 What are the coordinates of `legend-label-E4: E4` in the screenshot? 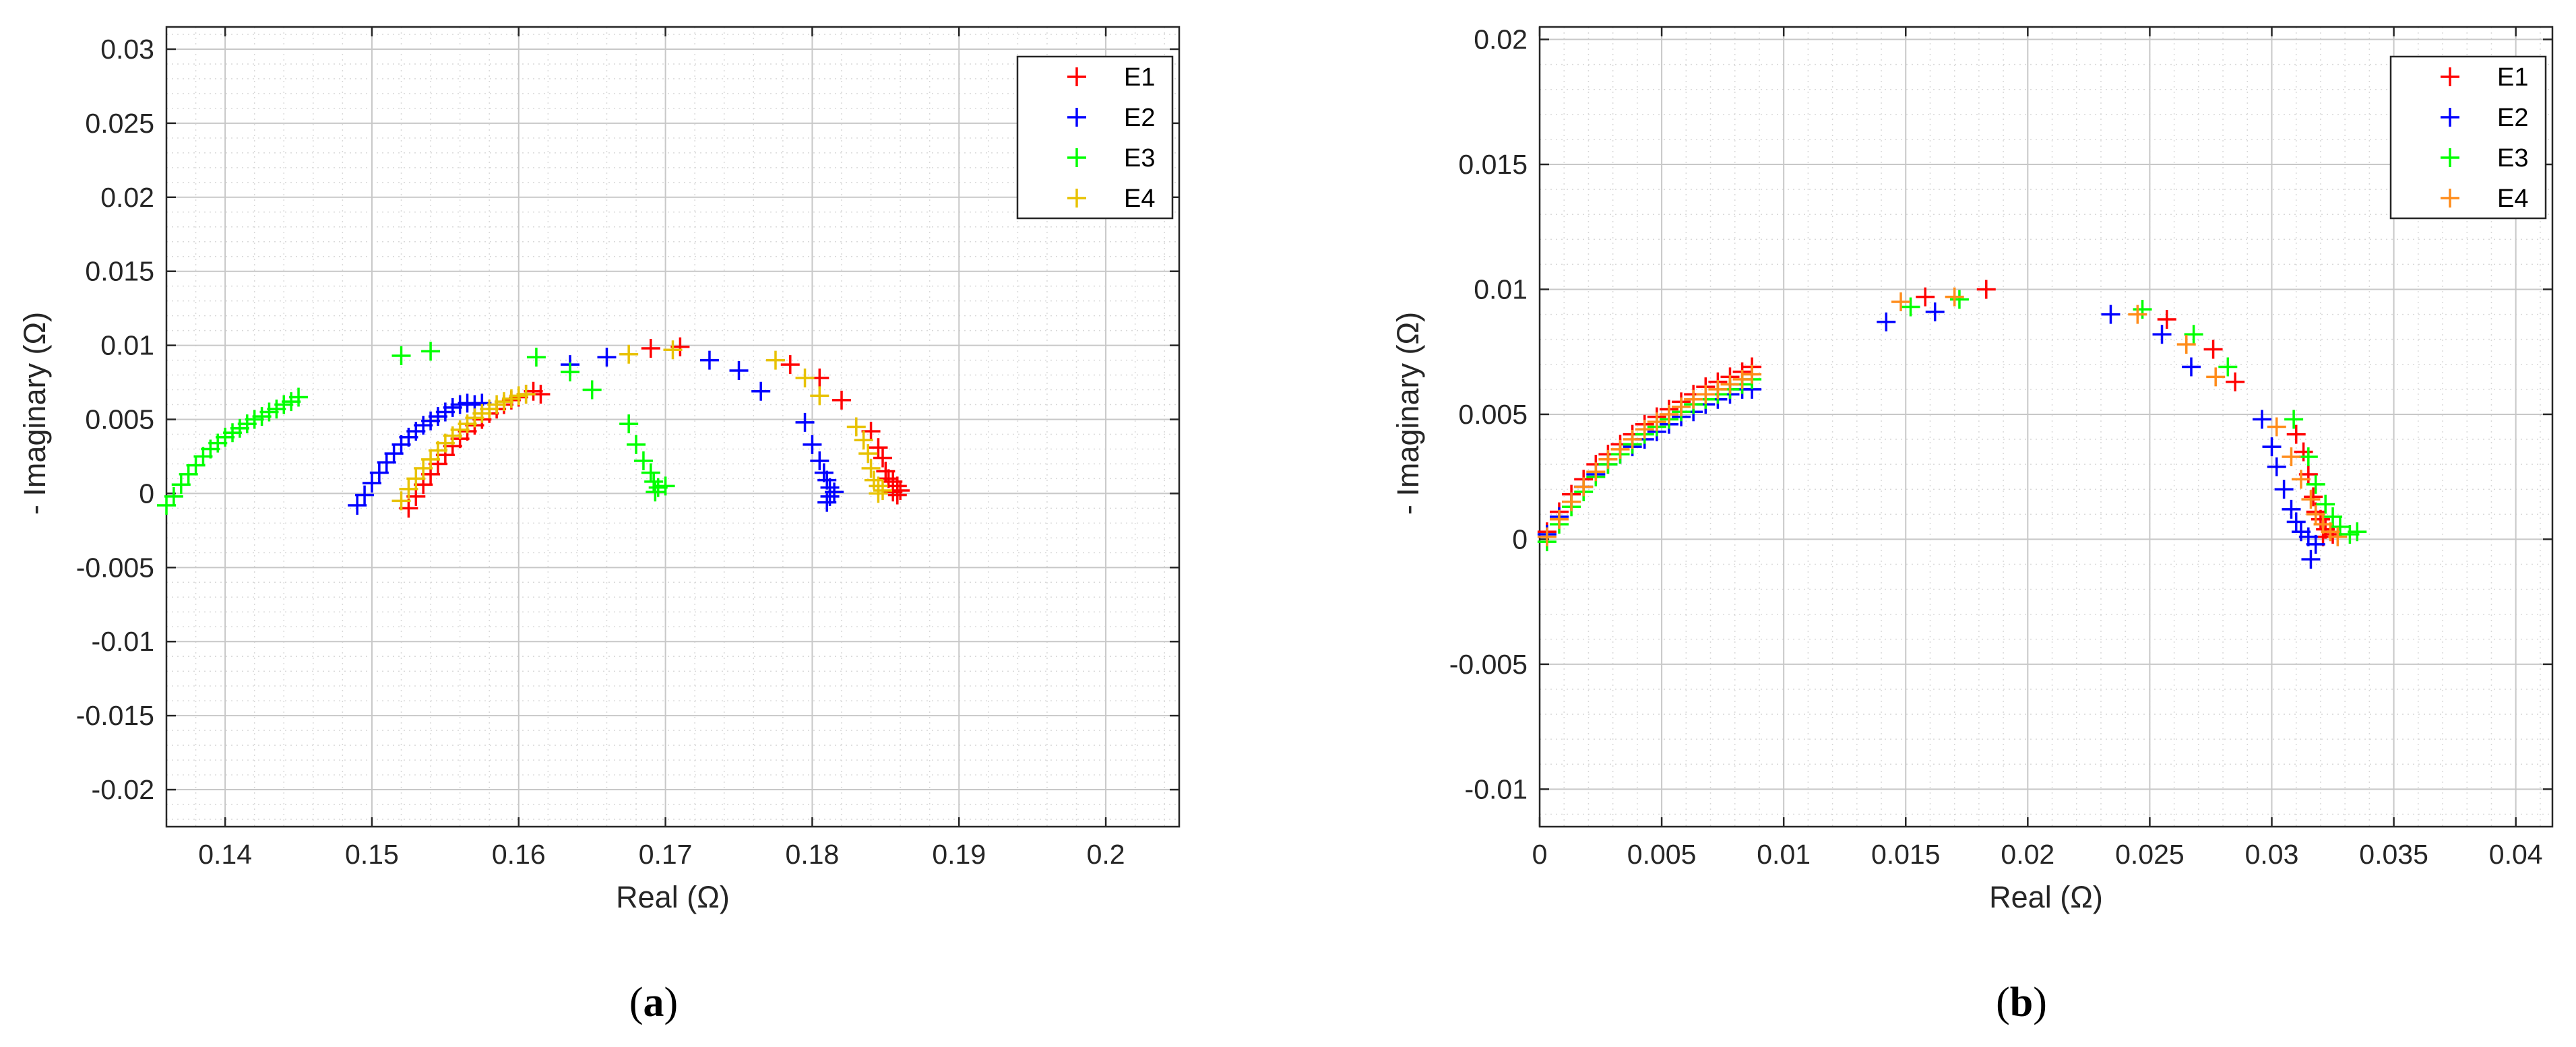 It's located at (1139, 199).